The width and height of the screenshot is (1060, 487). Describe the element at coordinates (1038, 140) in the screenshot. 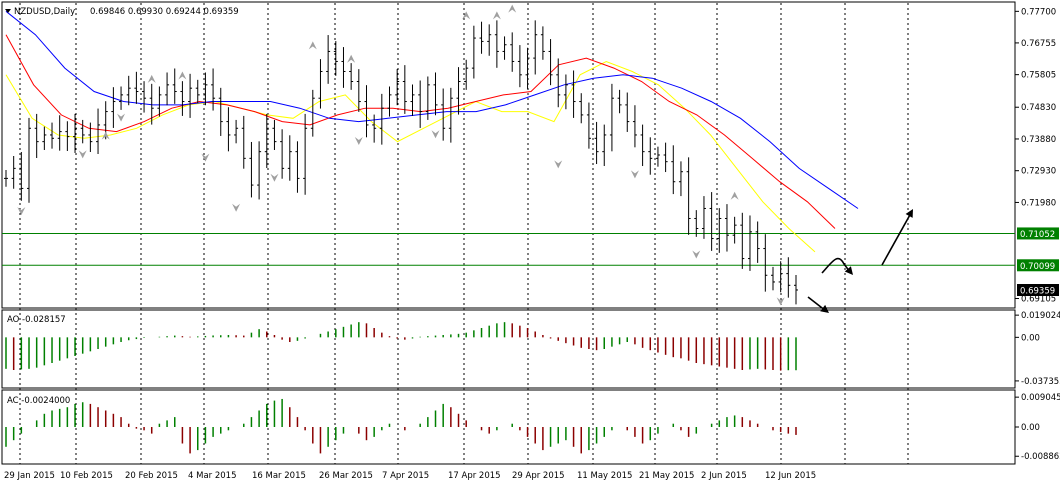

I see `price-tick-label: 0.73880` at that location.